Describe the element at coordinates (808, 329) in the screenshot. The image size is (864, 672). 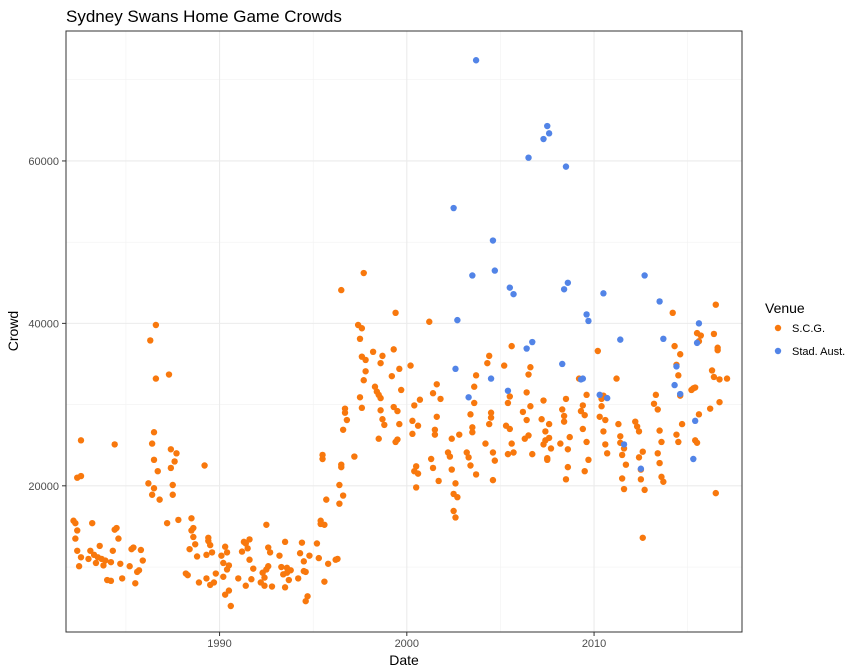
I see `legend-label-scg: S.C.G.` at that location.